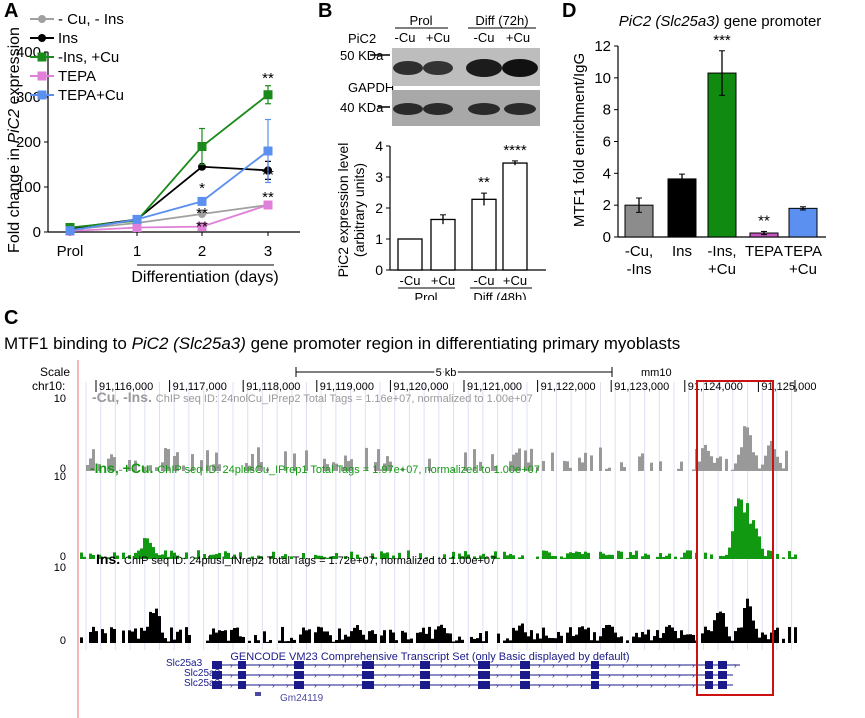 The image size is (865, 718). Describe the element at coordinates (607, 237) in the screenshot. I see `y-tick-label: 0` at that location.